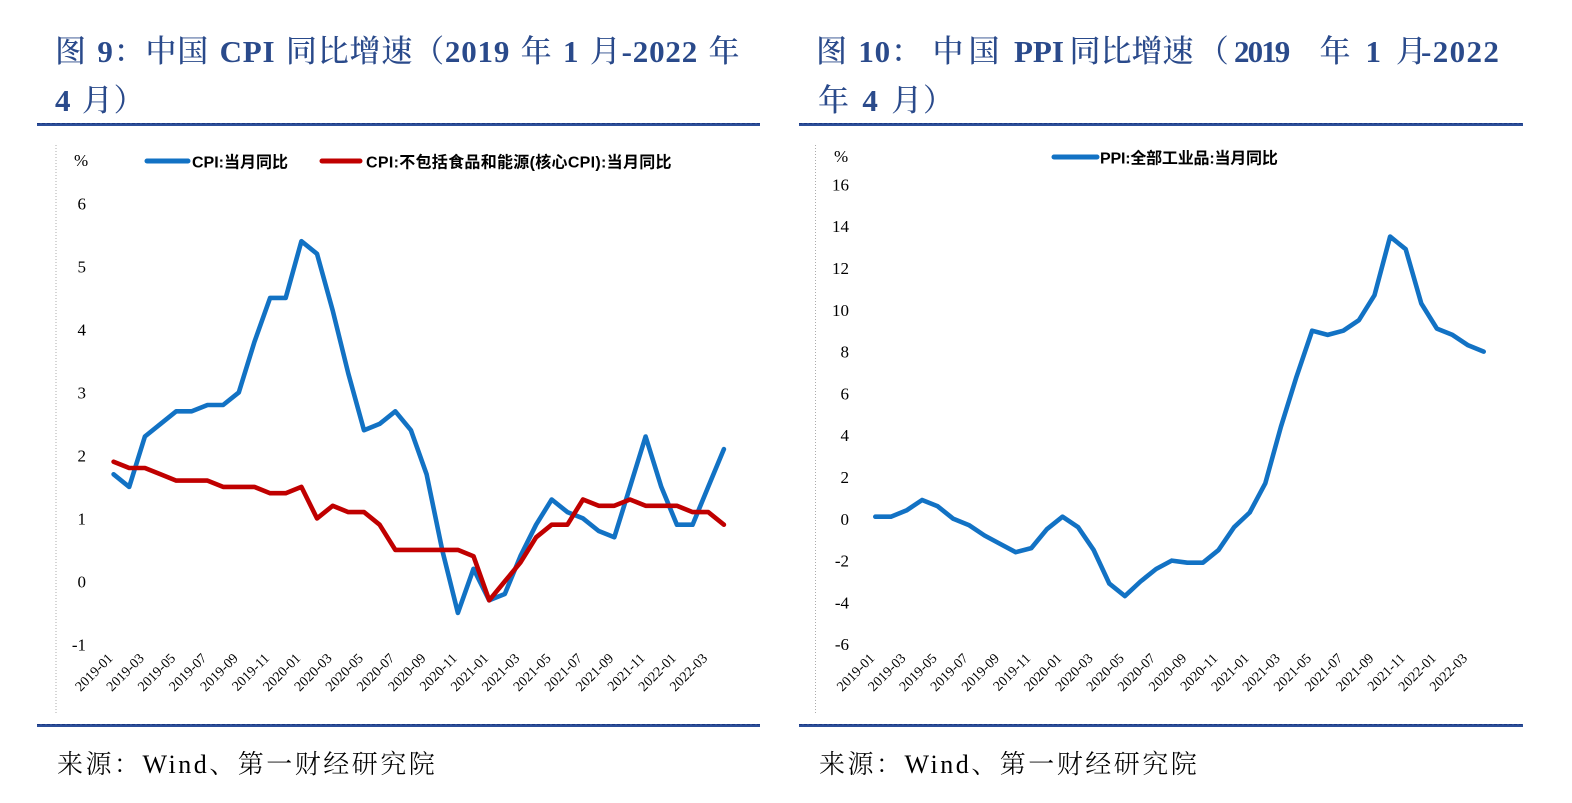 This screenshot has height=803, width=1572. Describe the element at coordinates (82, 518) in the screenshot. I see `svg-text: 1` at that location.